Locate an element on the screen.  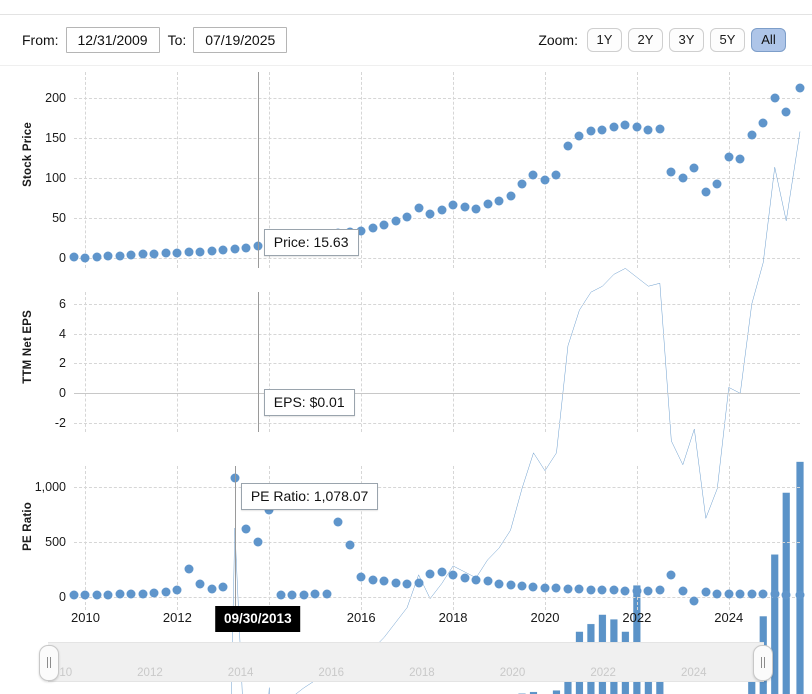
bar is located at coordinates (799, 578).